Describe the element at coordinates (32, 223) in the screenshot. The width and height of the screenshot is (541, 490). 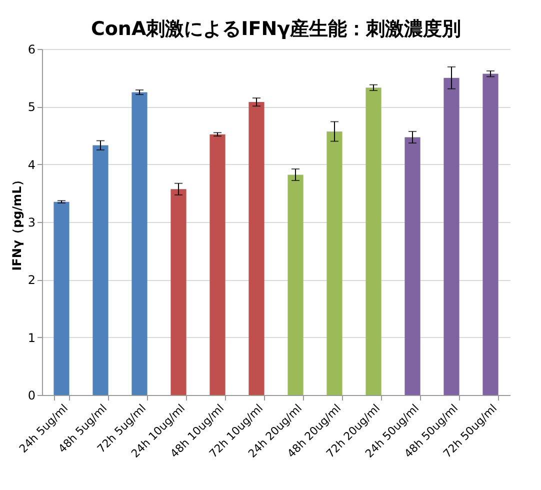
I see `y-tick-label: 3` at that location.